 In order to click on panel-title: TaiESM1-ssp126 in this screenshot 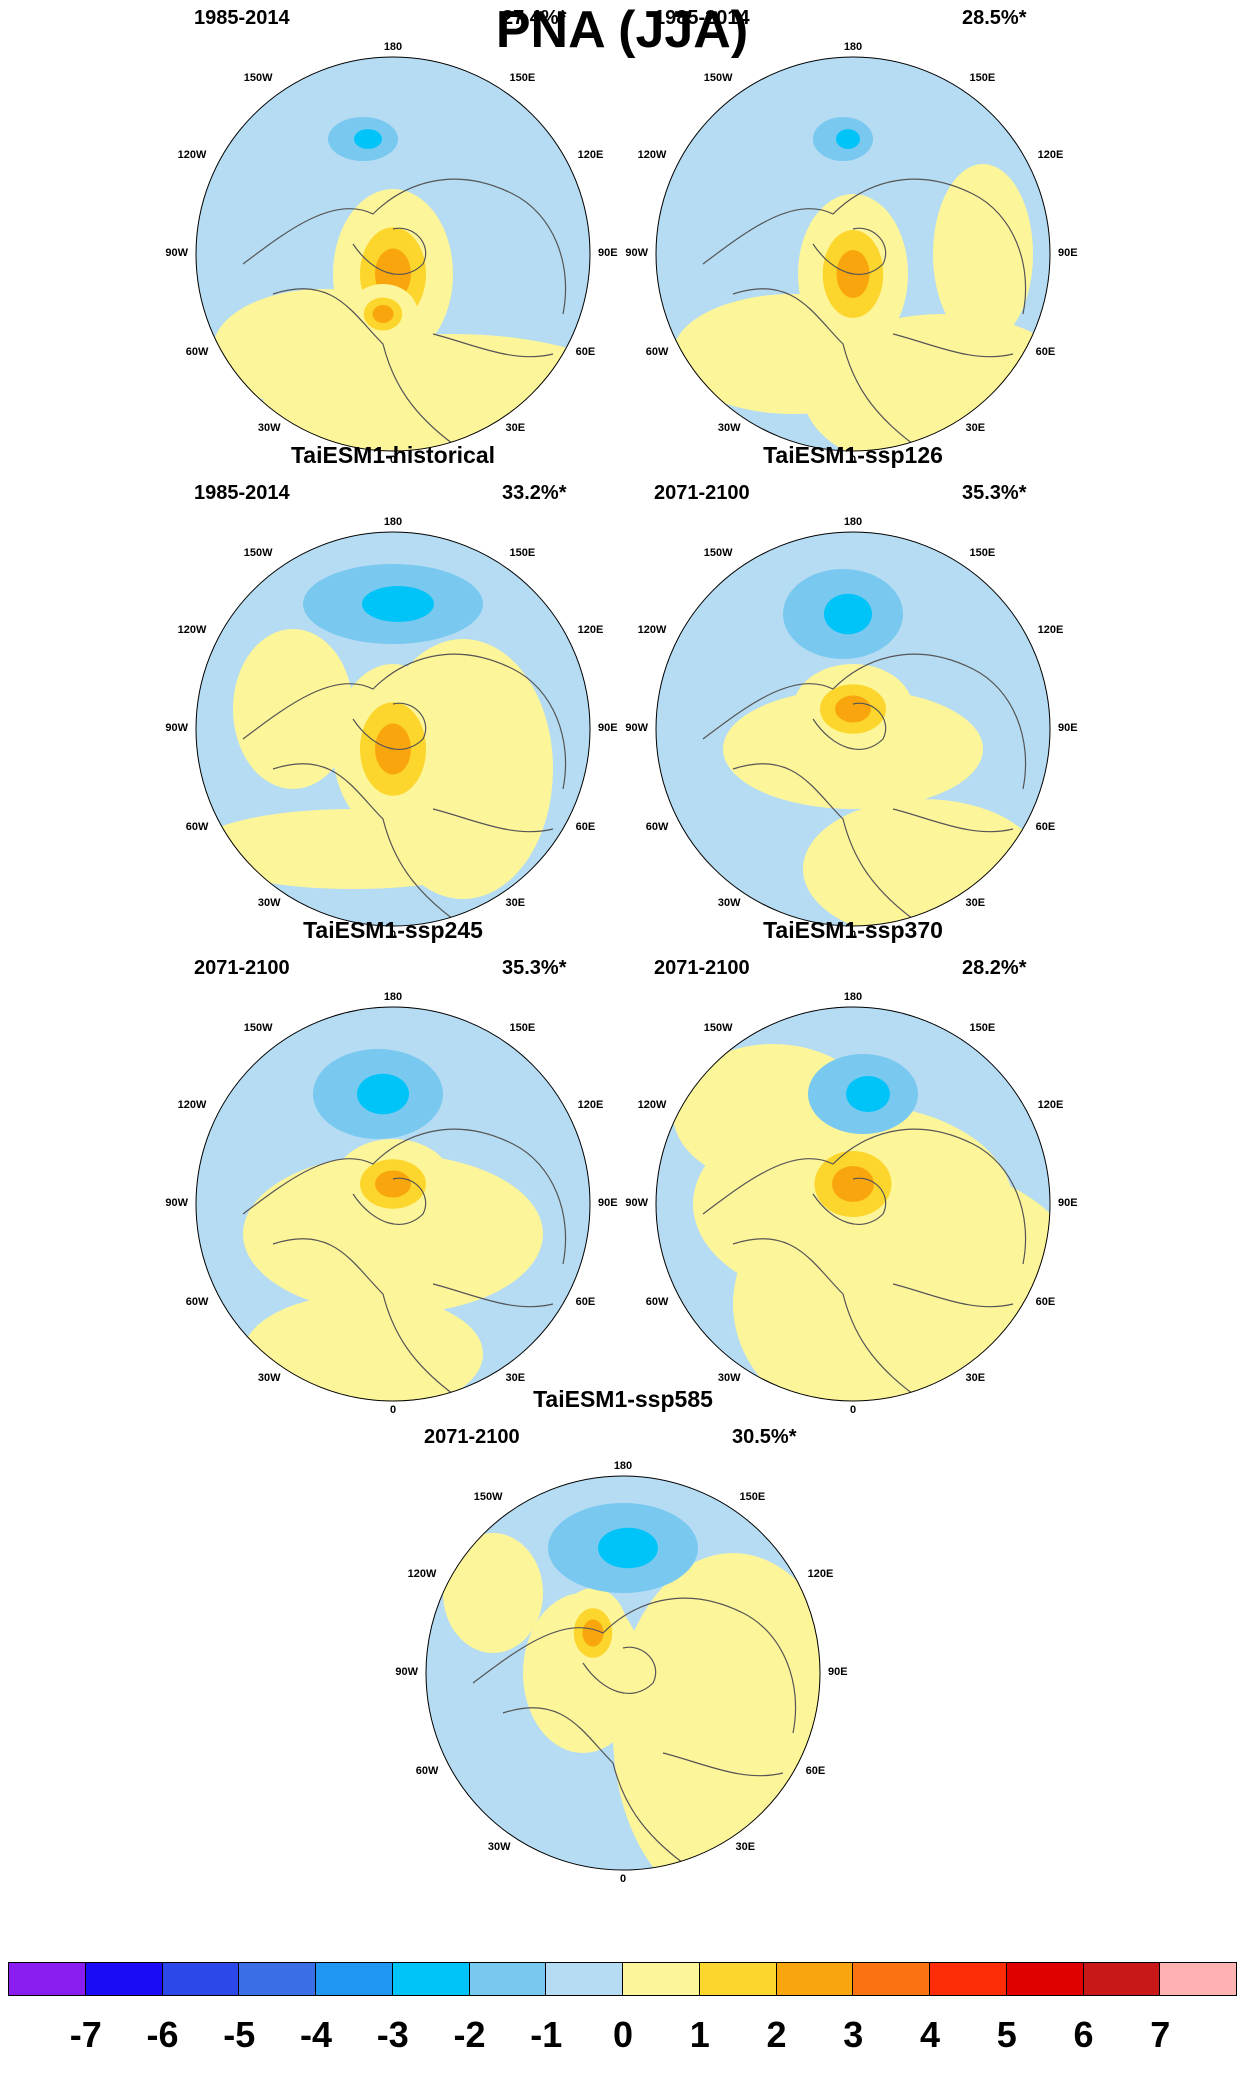, I will do `click(853, 455)`.